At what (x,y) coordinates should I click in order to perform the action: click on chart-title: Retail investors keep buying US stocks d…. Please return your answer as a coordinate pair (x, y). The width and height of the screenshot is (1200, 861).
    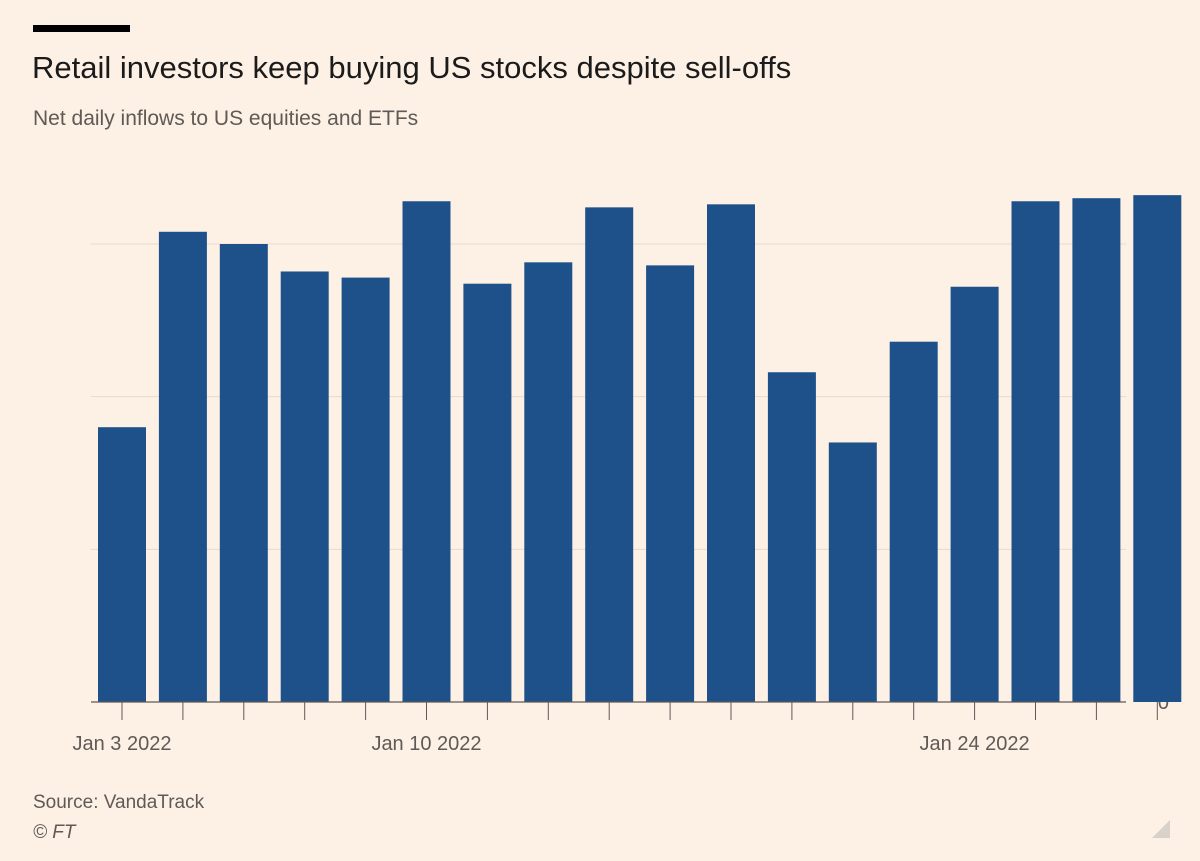
    Looking at the image, I should click on (412, 67).